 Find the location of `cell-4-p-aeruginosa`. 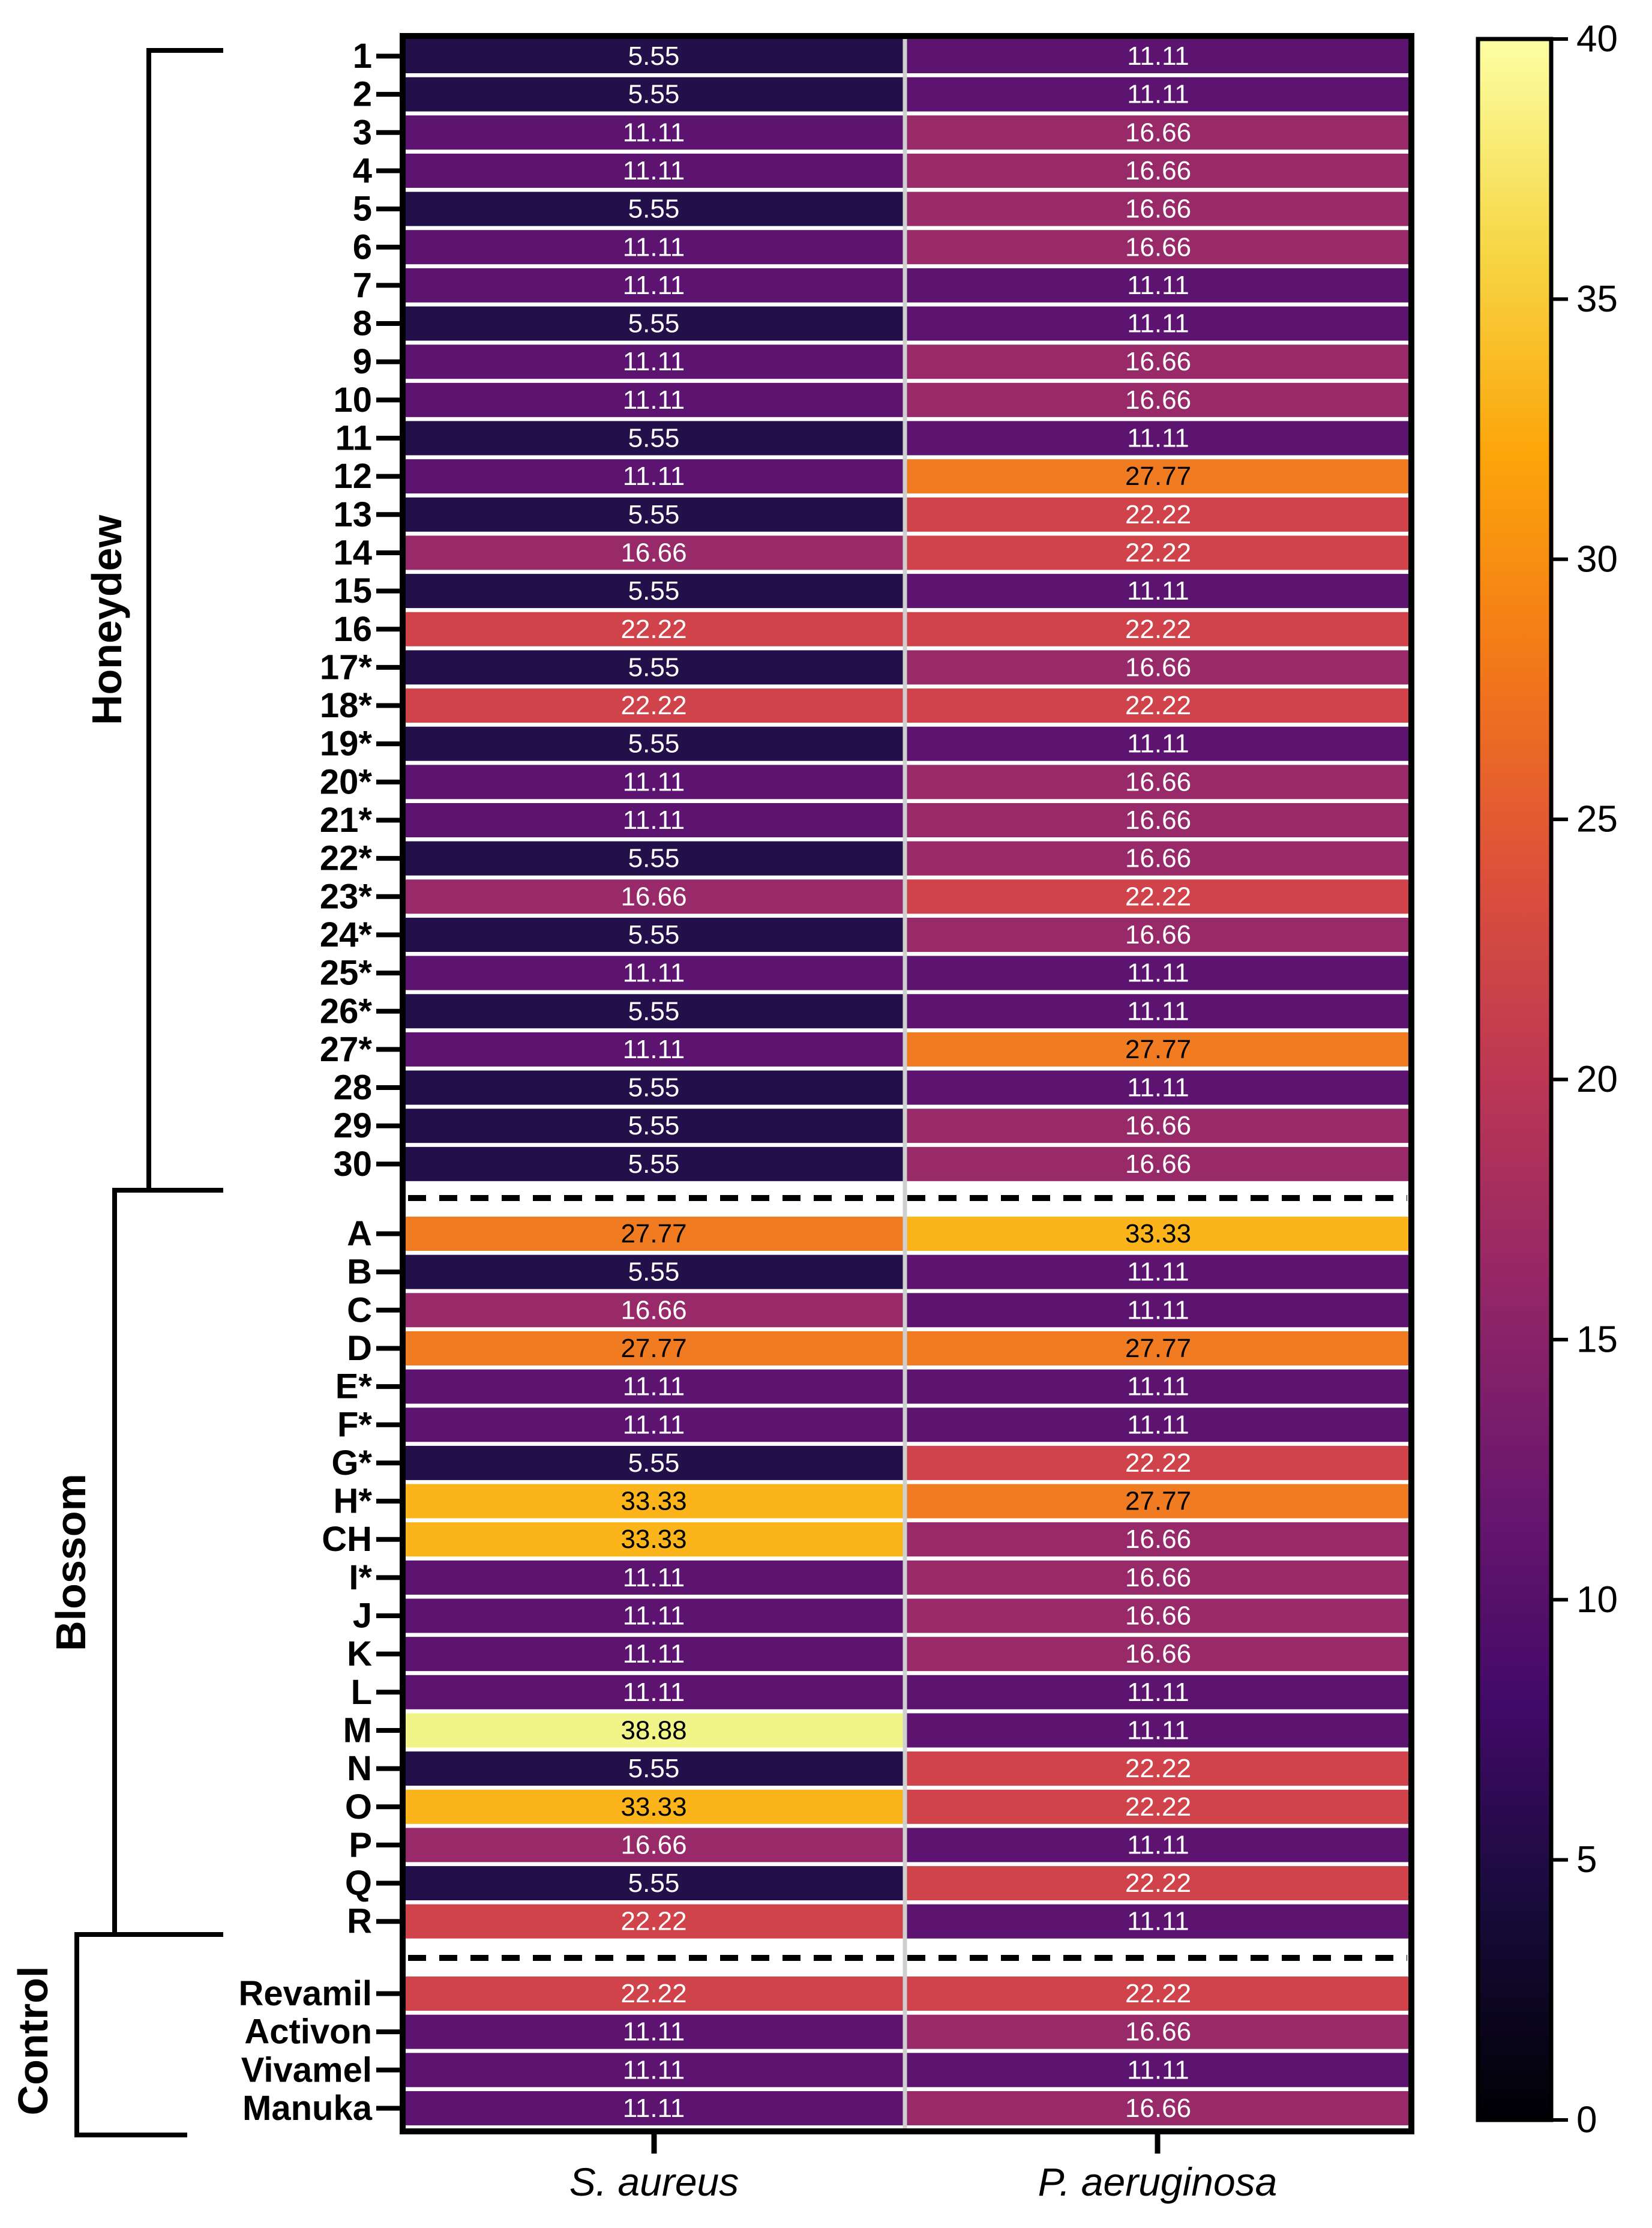

cell-4-p-aeruginosa is located at coordinates (1158, 170).